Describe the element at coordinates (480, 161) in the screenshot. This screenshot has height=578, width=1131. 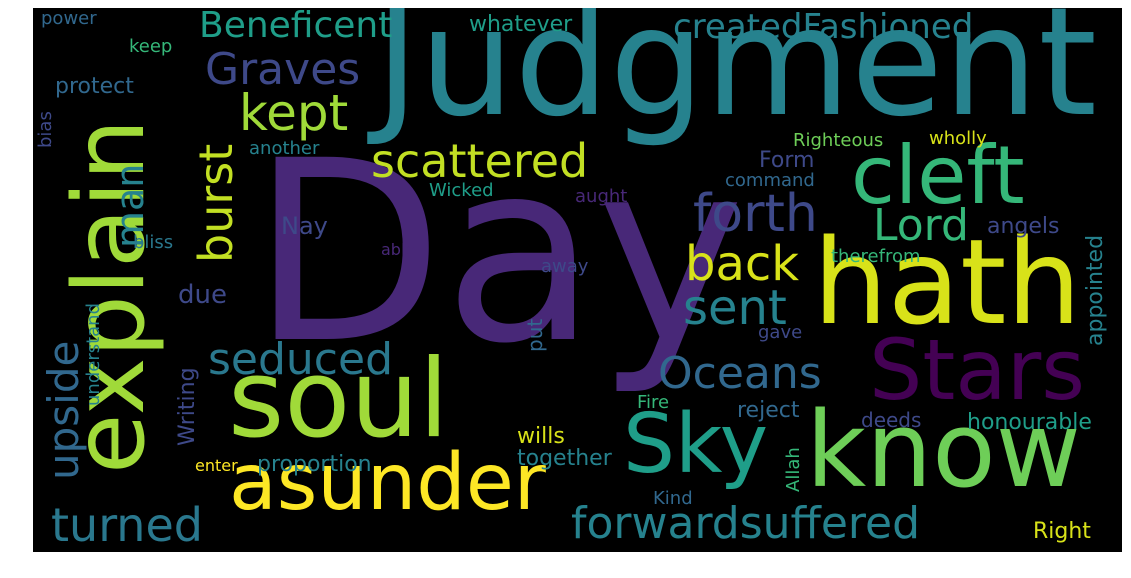
I see `word-scattered: scattered` at that location.